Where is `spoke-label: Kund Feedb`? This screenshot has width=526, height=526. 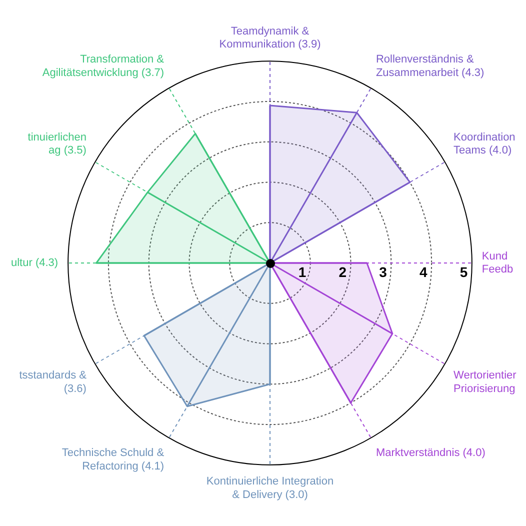
spoke-label: Kund Feedb is located at coordinates (498, 263).